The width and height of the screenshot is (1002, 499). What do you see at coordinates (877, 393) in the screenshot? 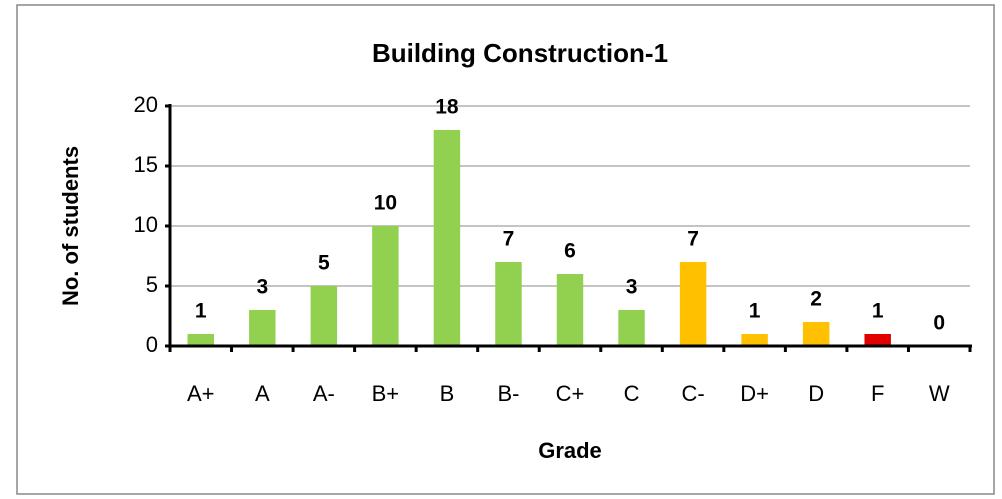
I see `x-tick-label: F` at bounding box center [877, 393].